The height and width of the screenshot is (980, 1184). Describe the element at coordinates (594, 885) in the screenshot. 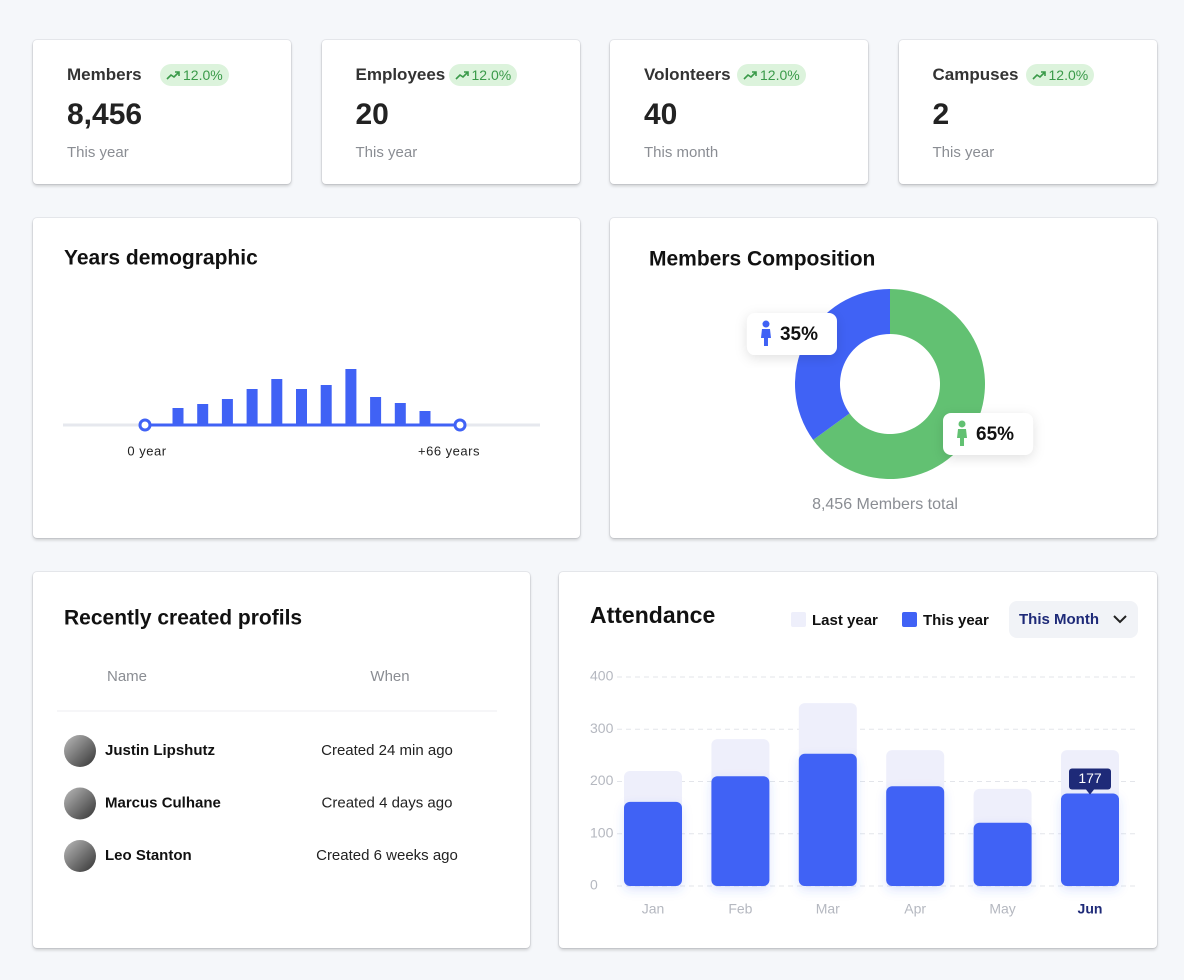

I see `y-tick-label: 0` at that location.